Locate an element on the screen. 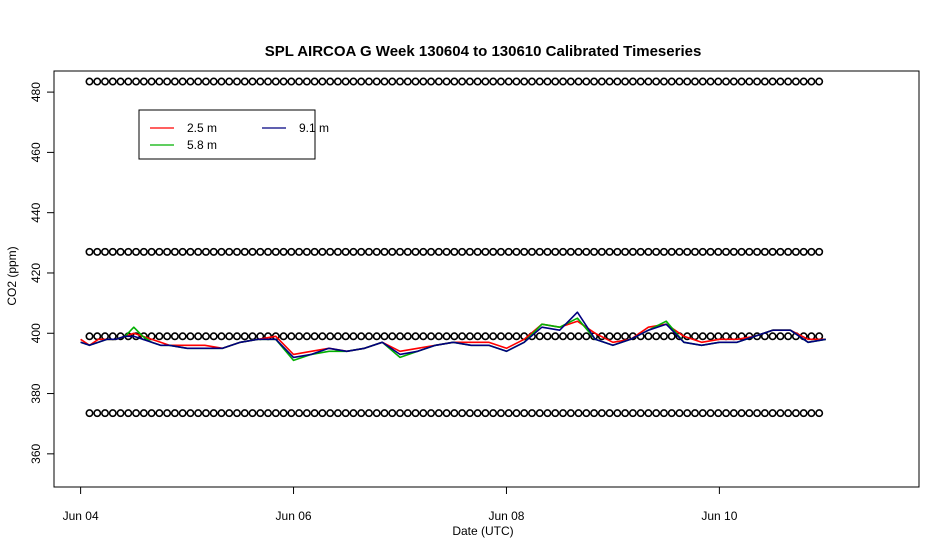  x-axis-label: Date (UTC) is located at coordinates (482, 531).